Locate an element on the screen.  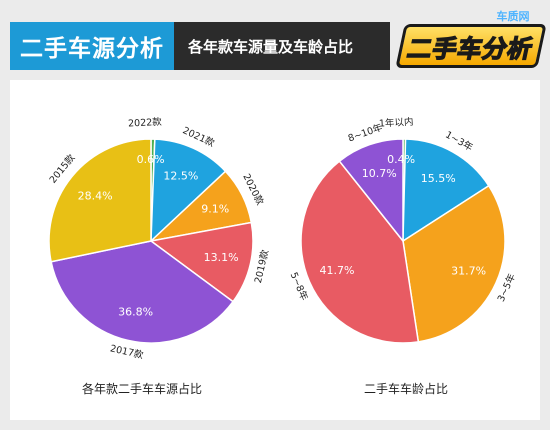
pie-value-label: 31.7% is located at coordinates (468, 271).